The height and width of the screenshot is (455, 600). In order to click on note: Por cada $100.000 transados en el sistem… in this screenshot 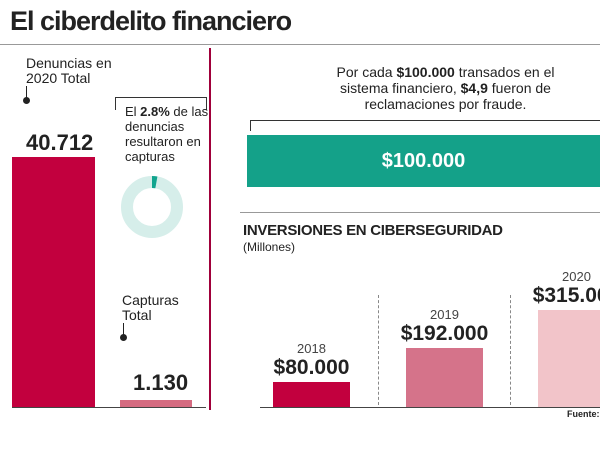, I will do `click(445, 88)`.